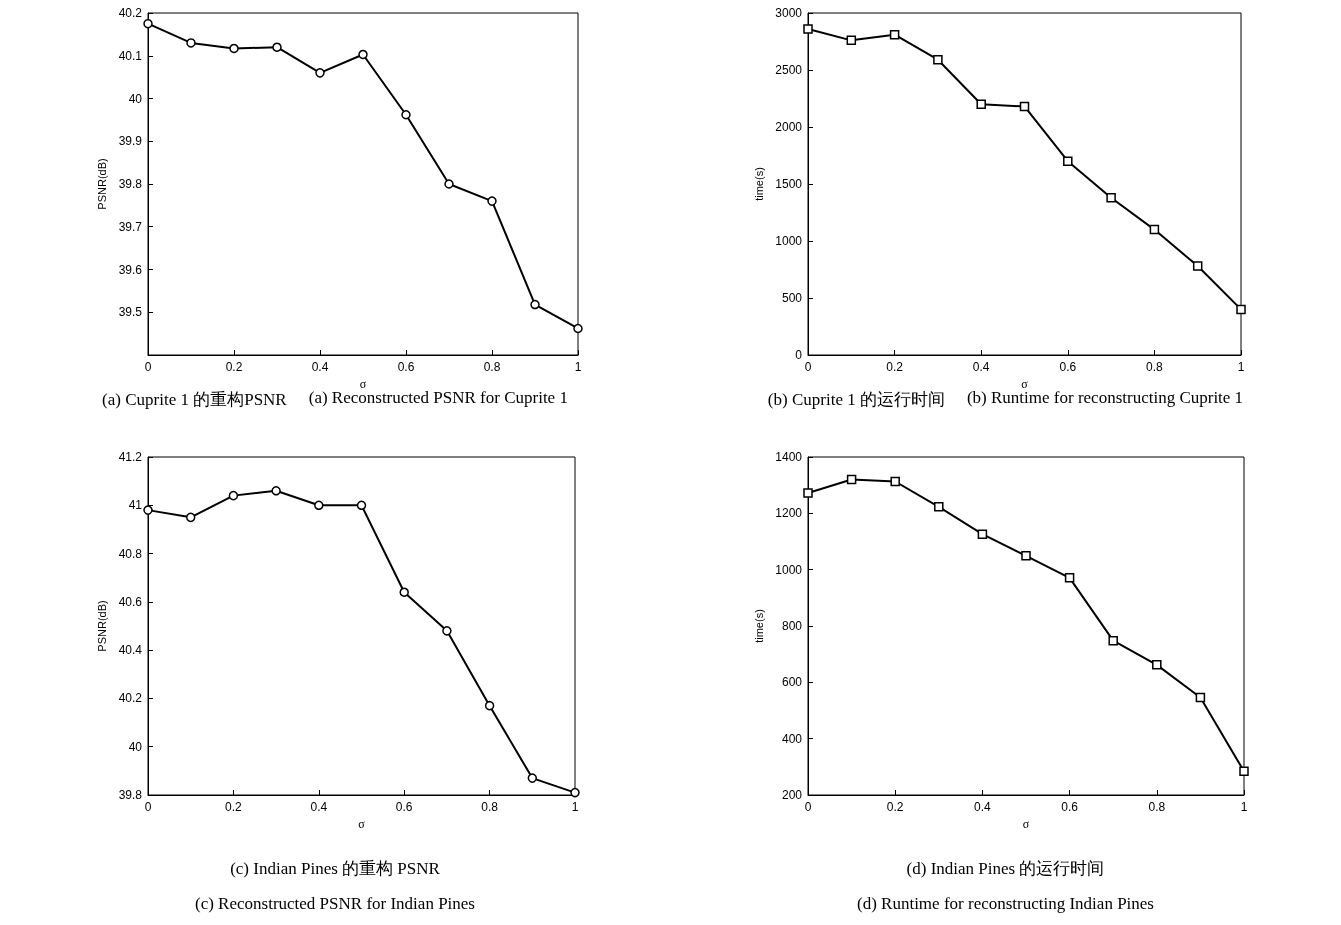 The width and height of the screenshot is (1341, 925). What do you see at coordinates (102, 626) in the screenshot?
I see `y-axis-title: PSNR(dB)` at bounding box center [102, 626].